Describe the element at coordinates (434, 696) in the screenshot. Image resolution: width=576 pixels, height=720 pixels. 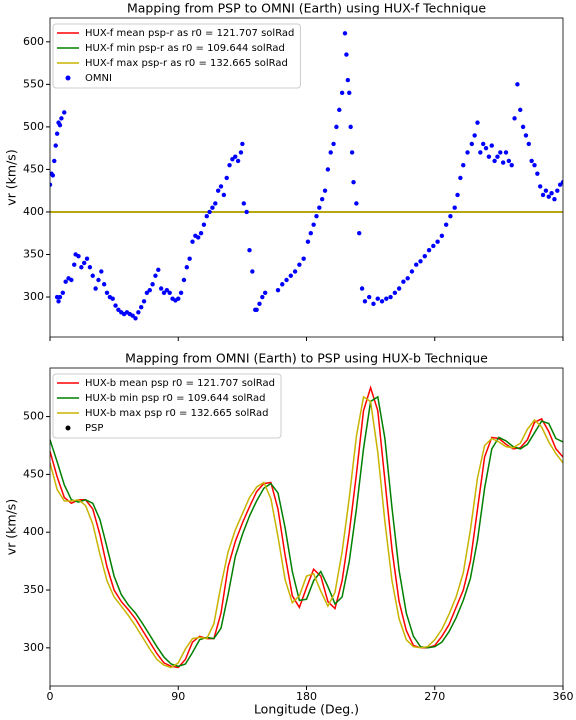
I see `x-tick-label: 270` at that location.